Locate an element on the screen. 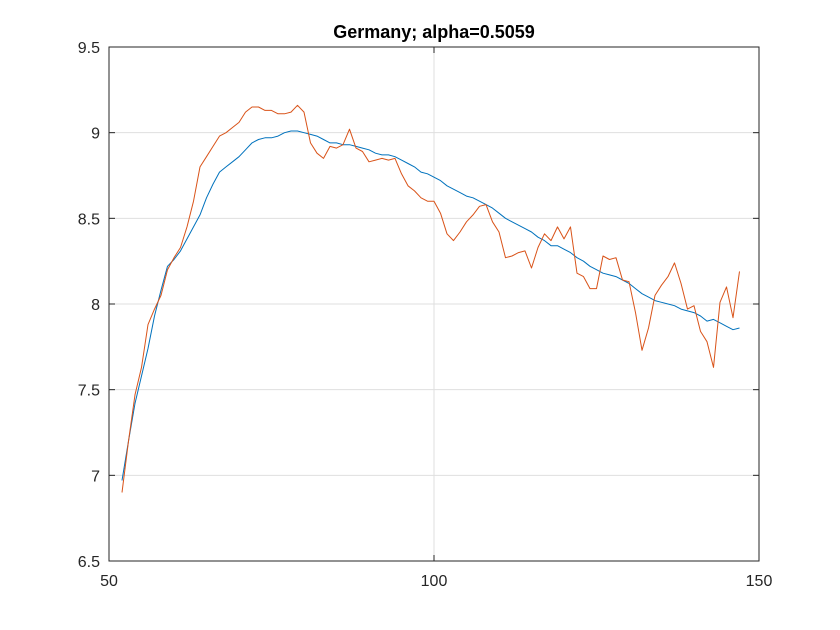 The image size is (840, 630). y-tick-label: 6.5 is located at coordinates (89, 562).